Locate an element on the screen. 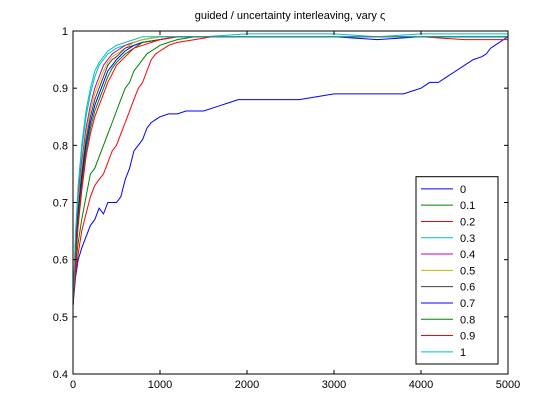 This screenshot has width=560, height=420. x-tick-label-3: 3000 is located at coordinates (334, 385).